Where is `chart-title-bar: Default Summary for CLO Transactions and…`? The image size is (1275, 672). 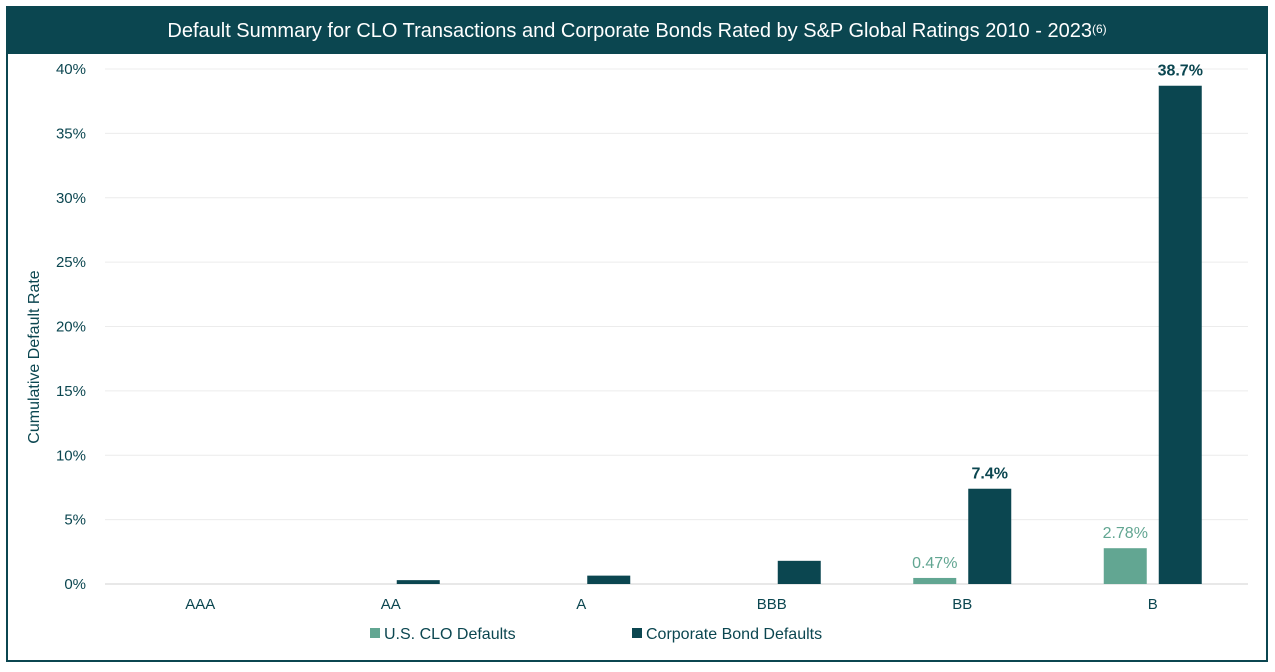
chart-title-bar: Default Summary for CLO Transactions and… is located at coordinates (637, 31).